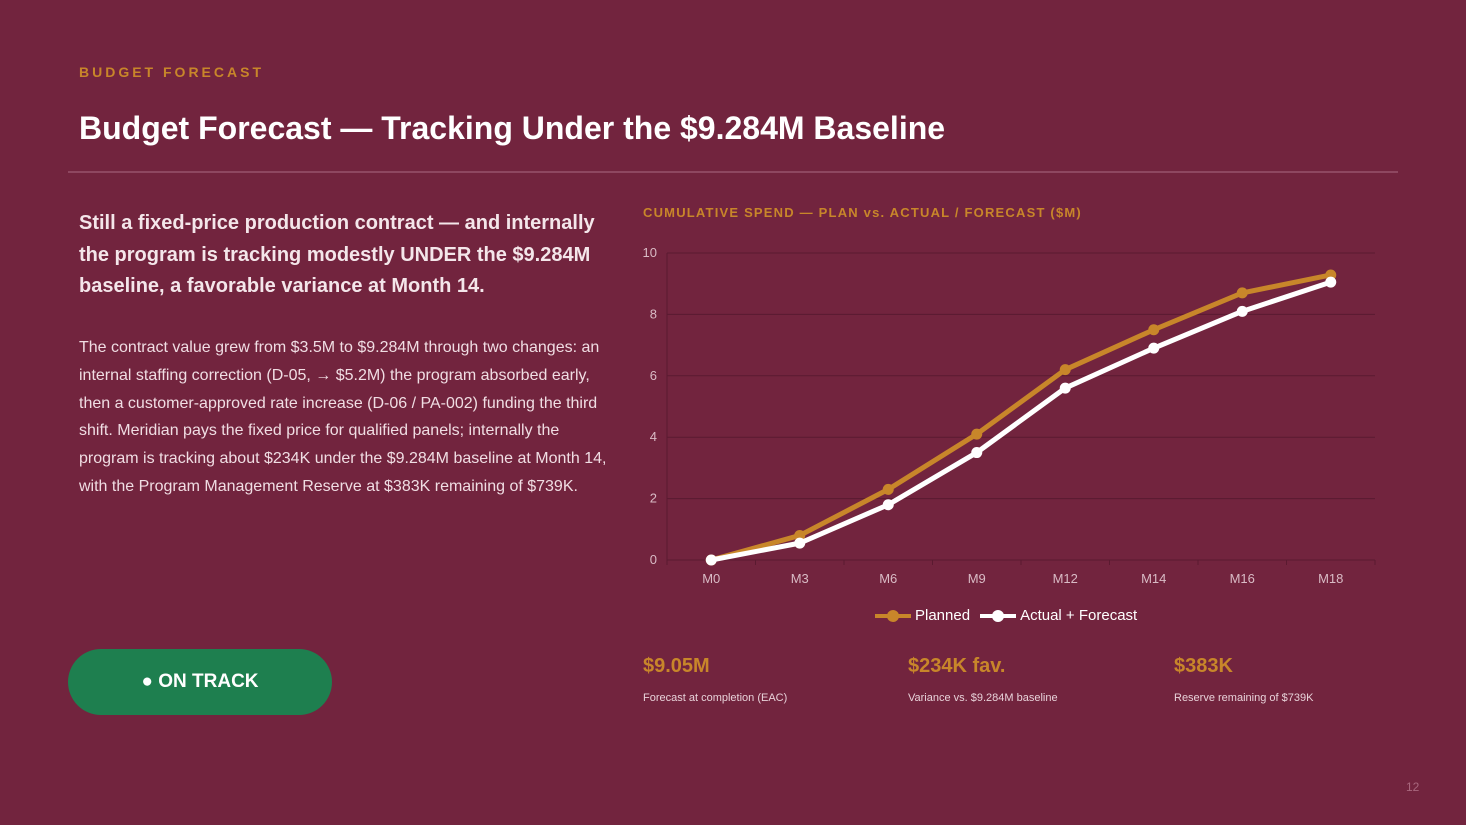  Describe the element at coordinates (1243, 679) in the screenshot. I see `kpi-reserve: $383K Reserve remaining of $739K` at that location.